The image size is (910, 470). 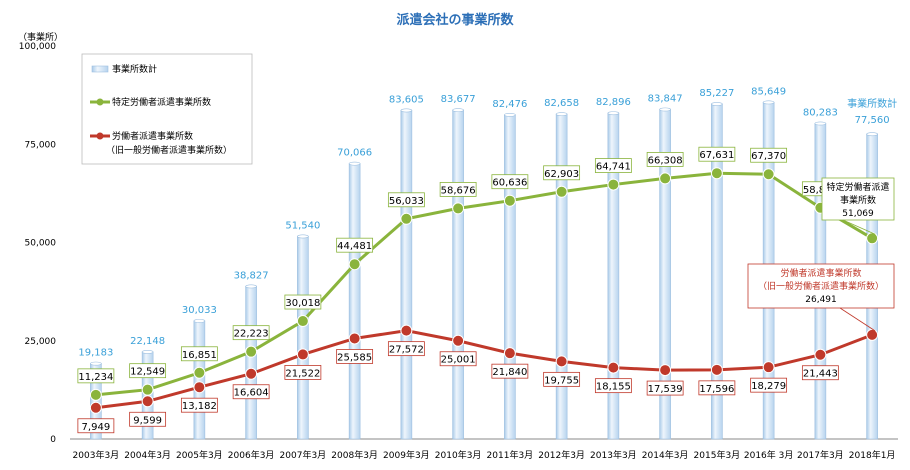 What do you see at coordinates (41, 244) in the screenshot?
I see `y-tick-label: 50,000` at bounding box center [41, 244].